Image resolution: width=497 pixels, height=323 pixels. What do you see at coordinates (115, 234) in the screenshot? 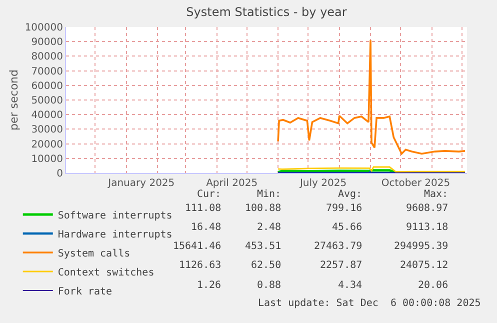
I see `legend-label: Hardware interrupts` at bounding box center [115, 234].